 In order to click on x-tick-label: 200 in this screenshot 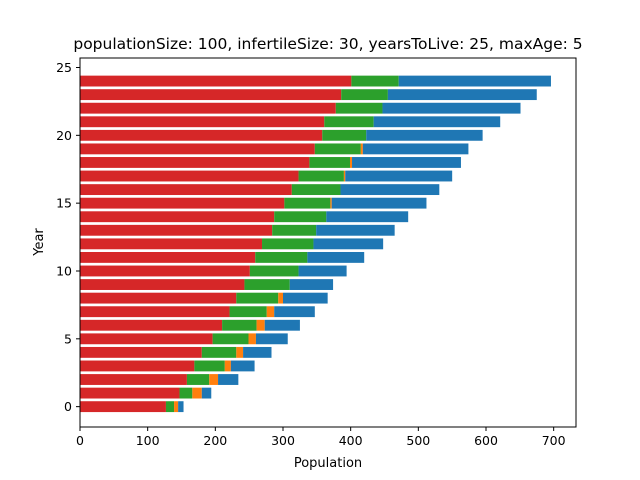, I will do `click(215, 440)`.